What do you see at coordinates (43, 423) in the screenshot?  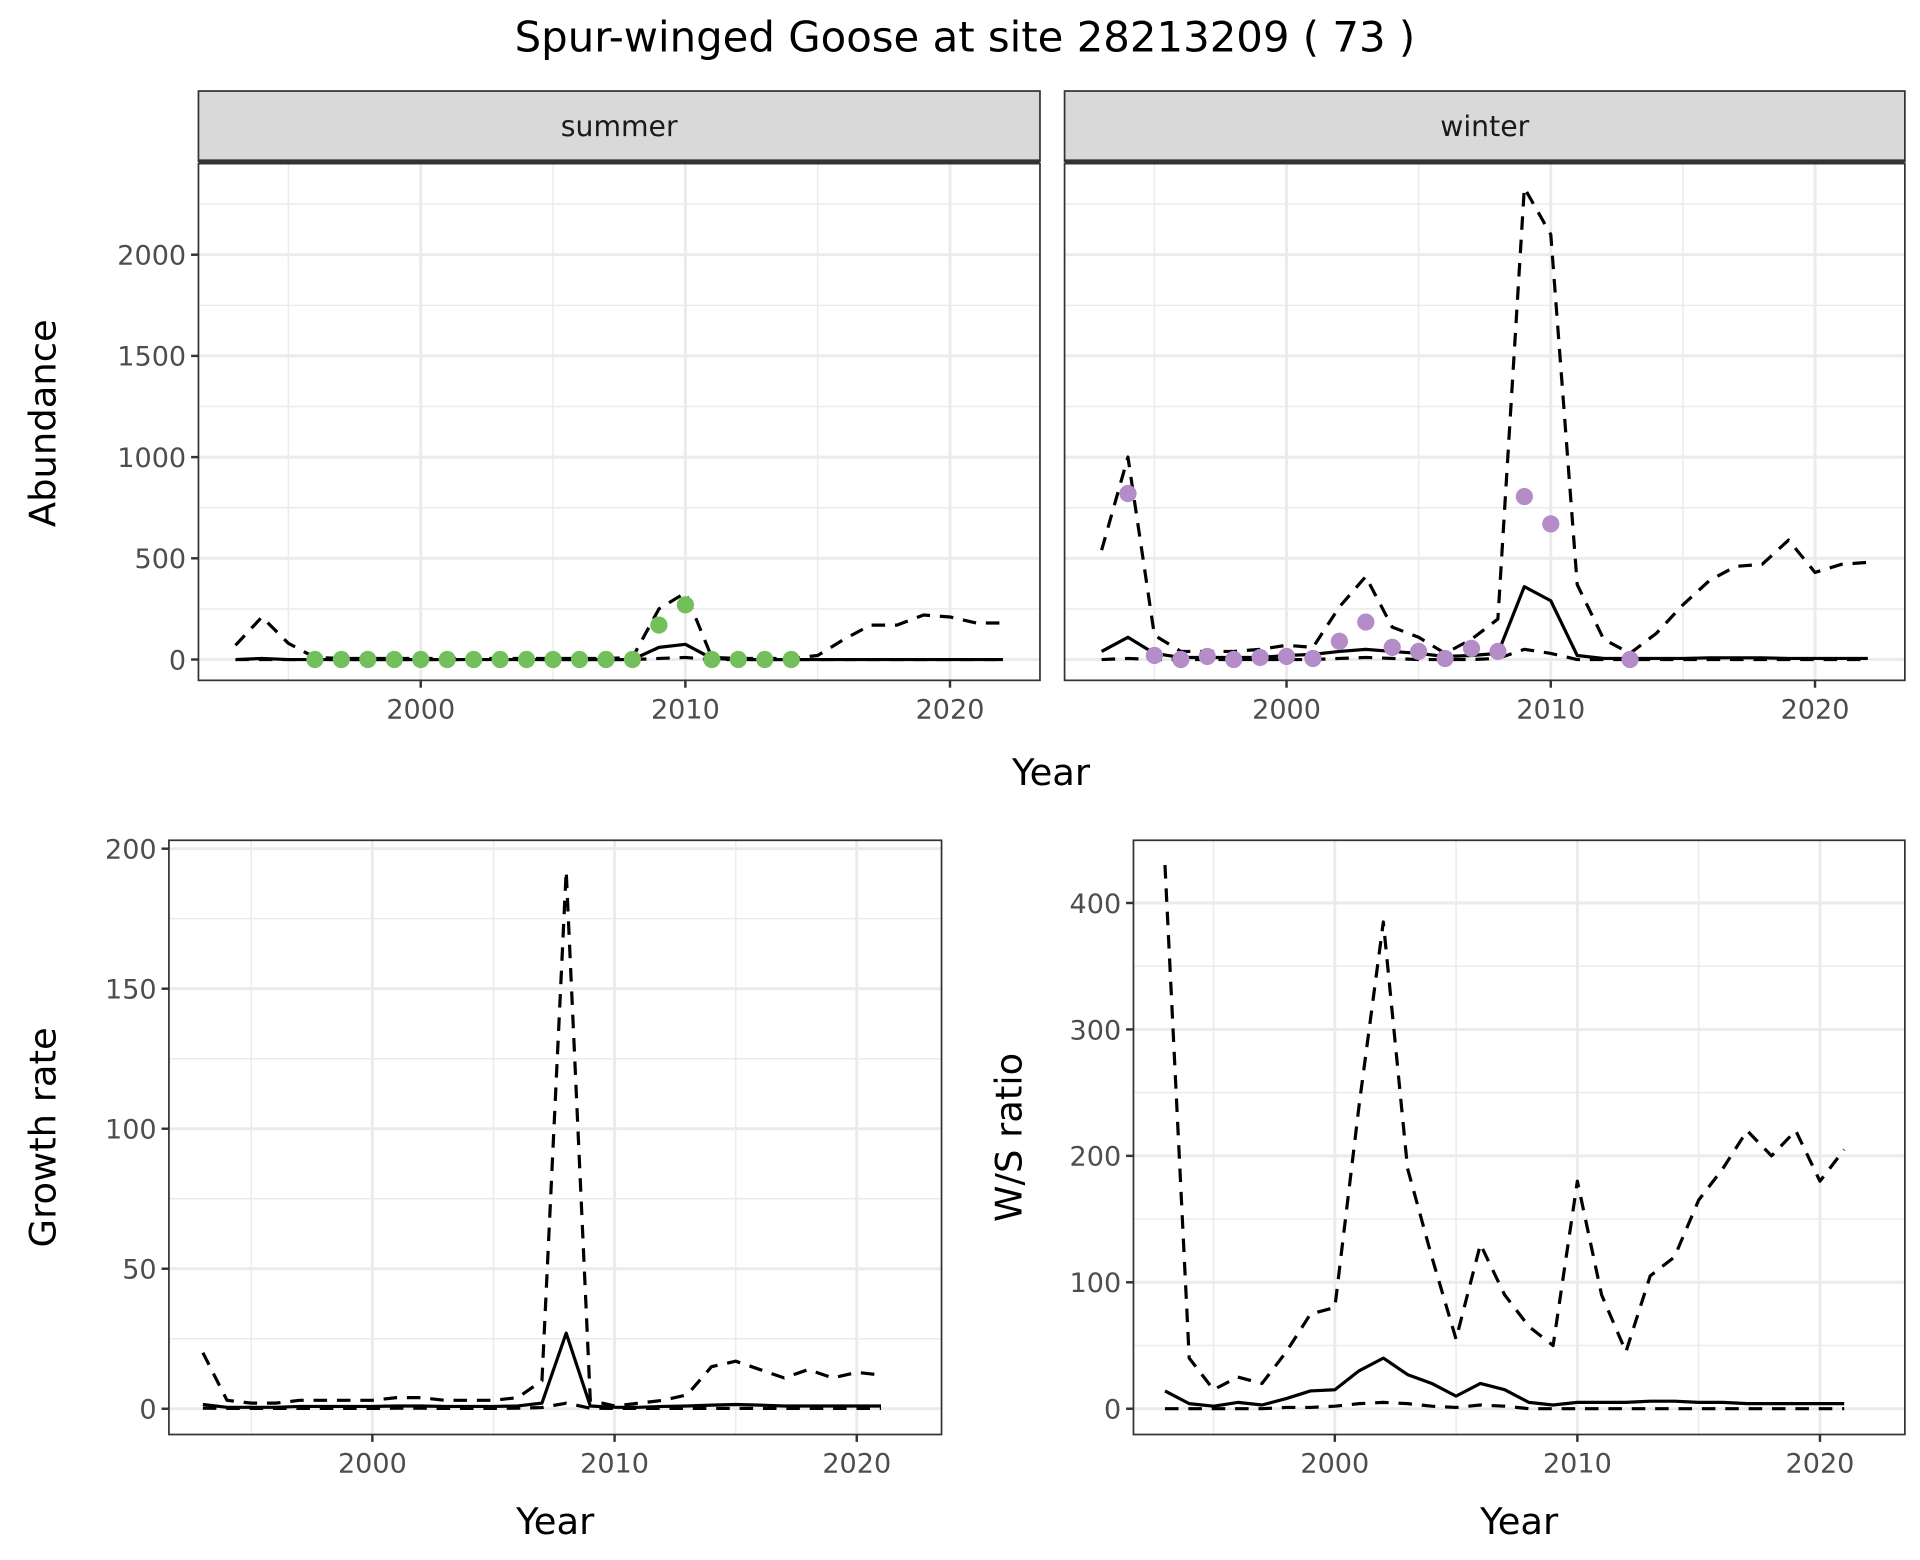 I see `top-y-axis-title: Abundance` at bounding box center [43, 423].